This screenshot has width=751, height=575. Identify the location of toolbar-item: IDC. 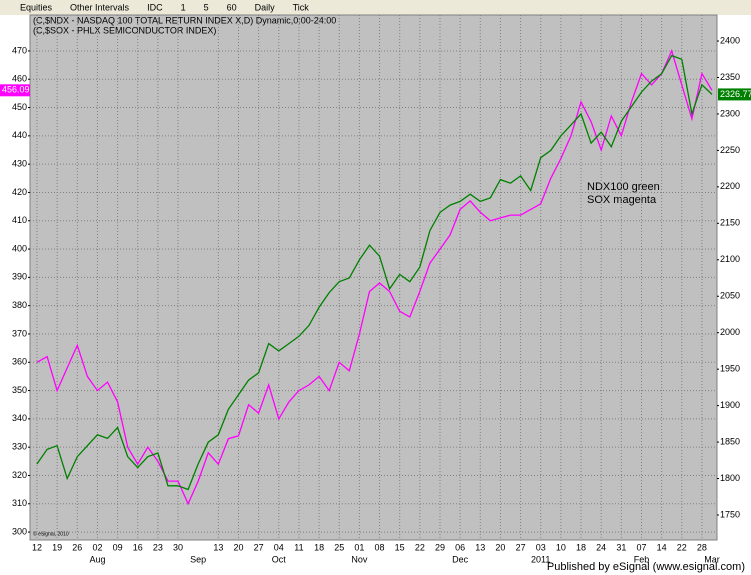
(155, 7).